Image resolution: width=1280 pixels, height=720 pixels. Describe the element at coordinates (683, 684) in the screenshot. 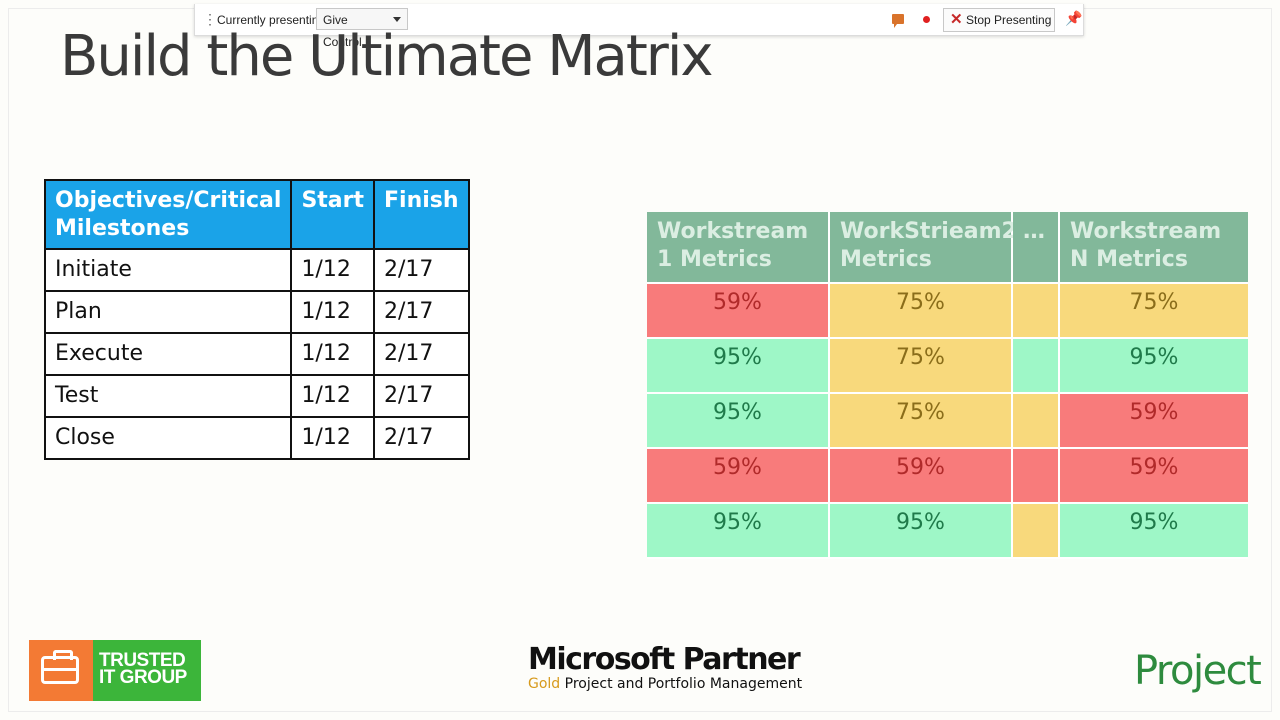

I see `partner-competency: Project and Portfolio Management` at that location.